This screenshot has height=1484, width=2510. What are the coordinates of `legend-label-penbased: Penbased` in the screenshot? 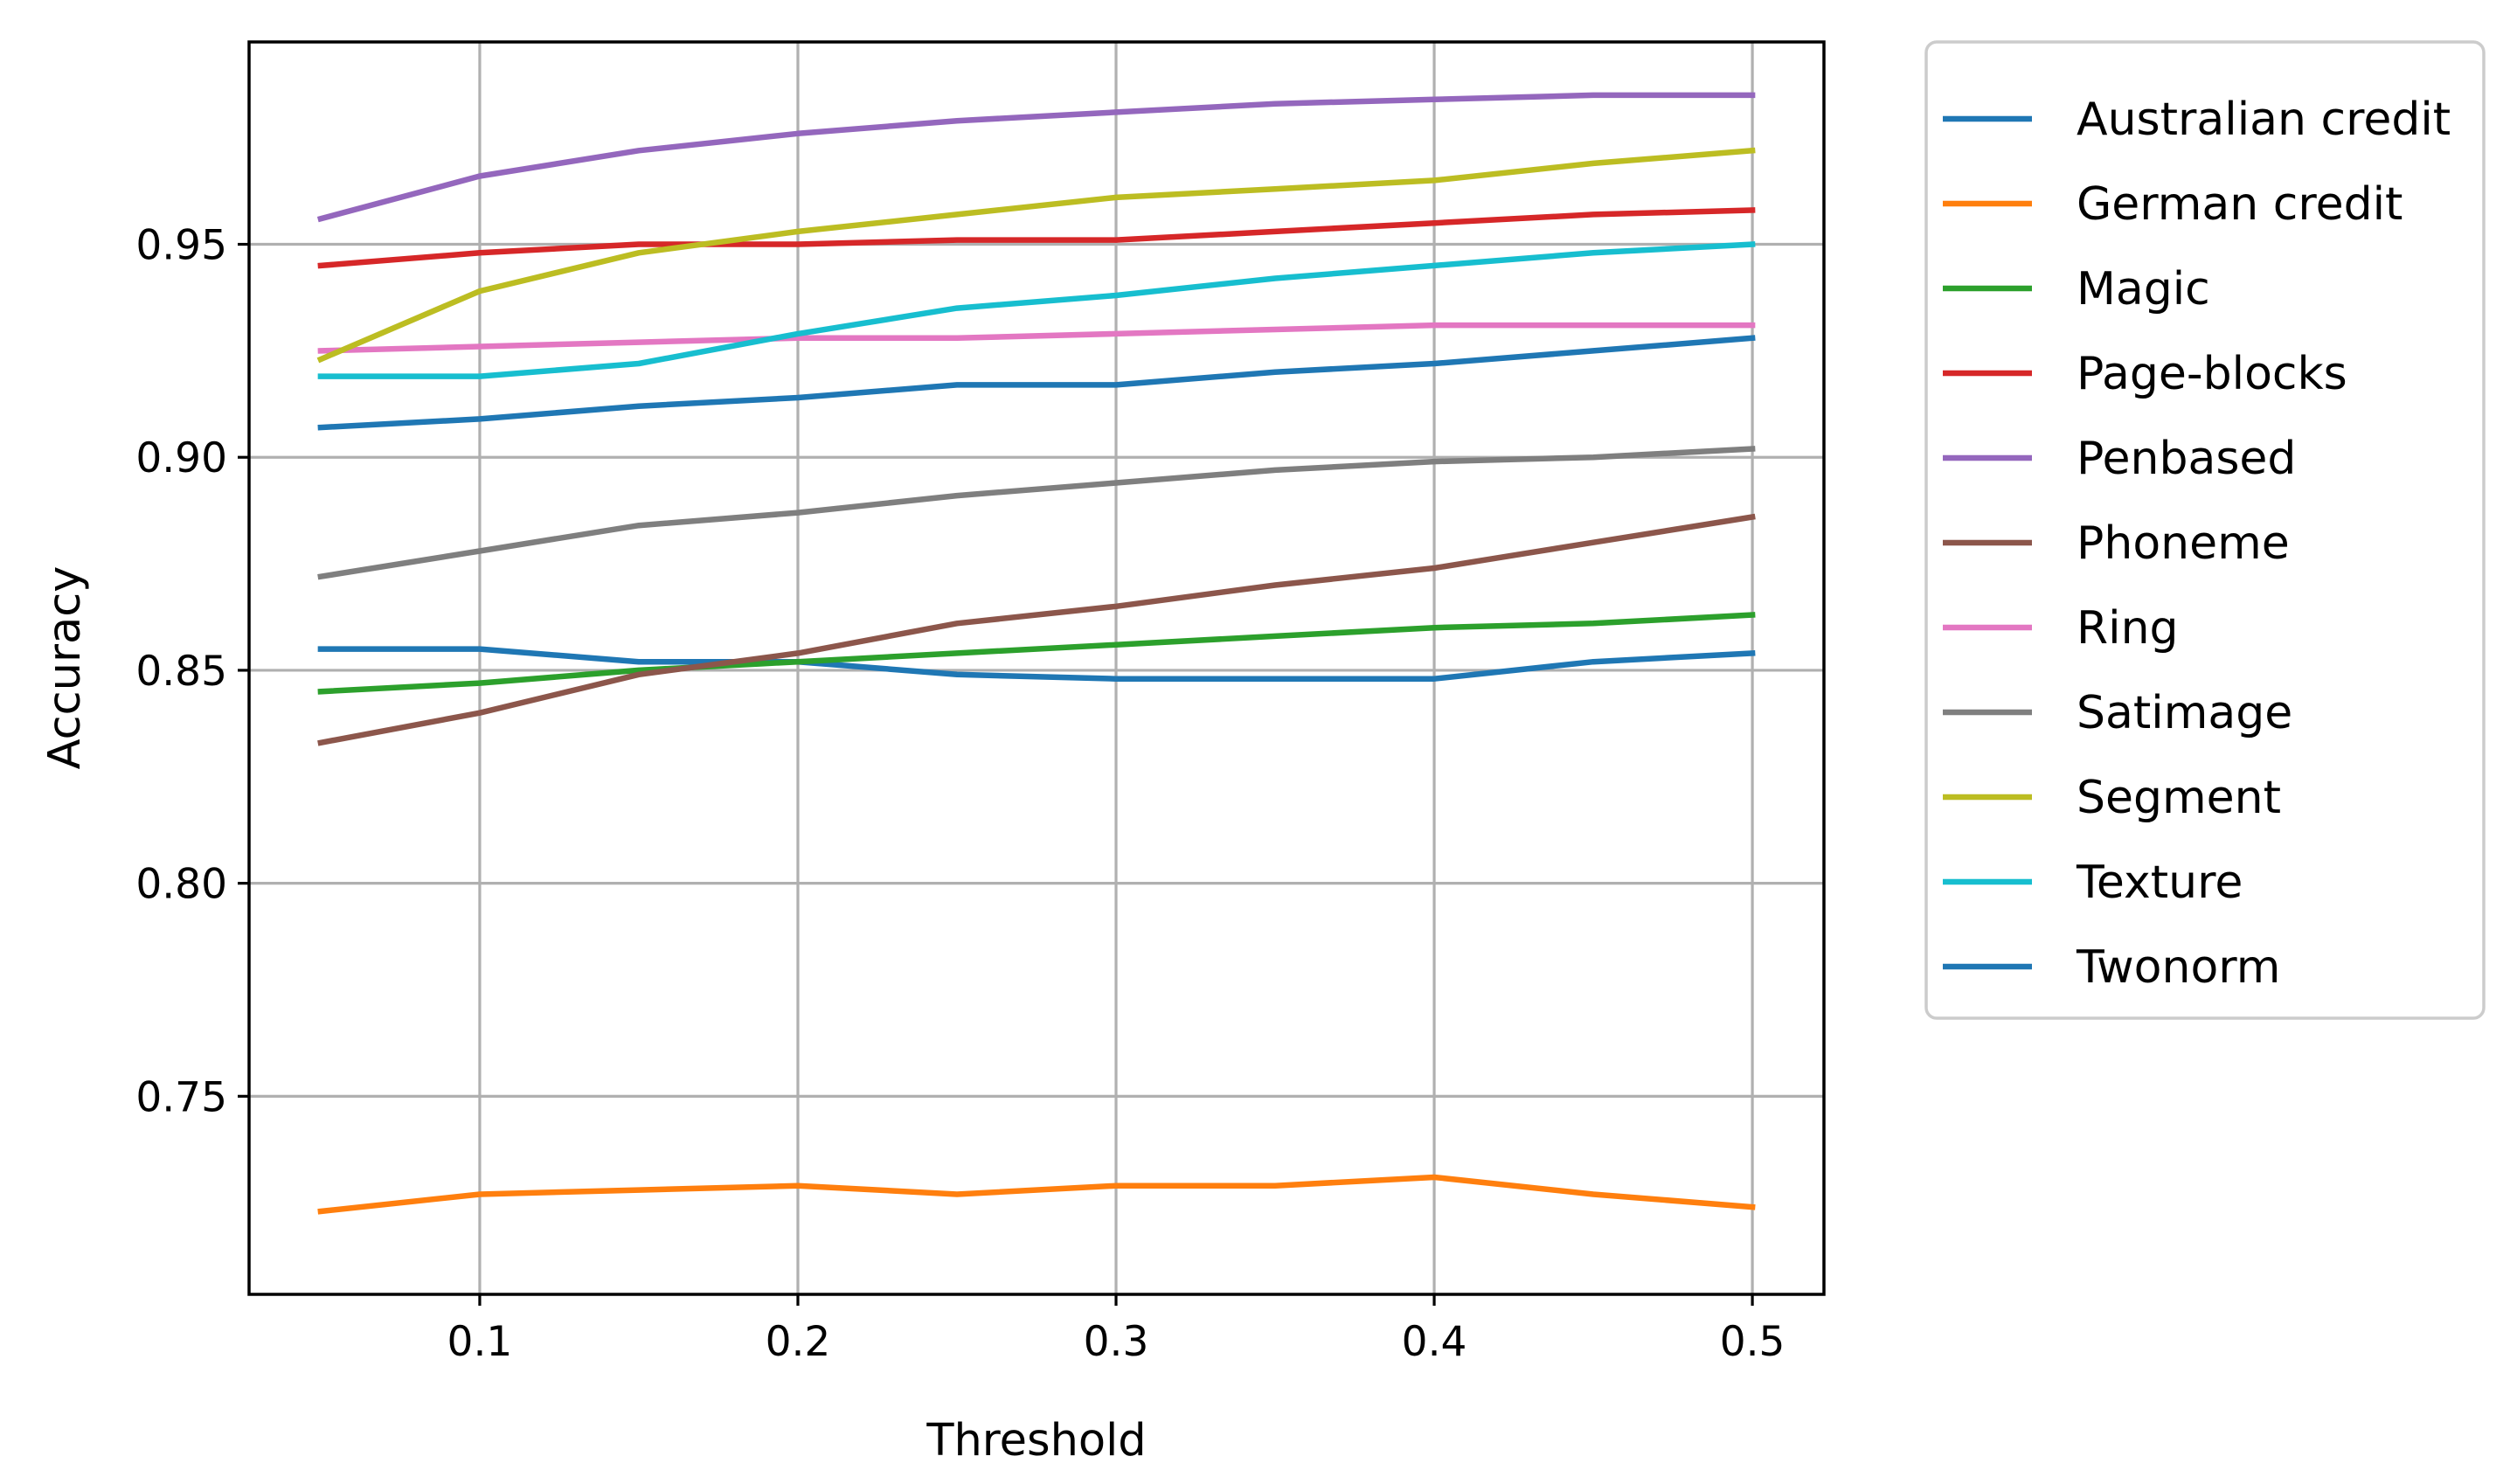 It's located at (2187, 459).